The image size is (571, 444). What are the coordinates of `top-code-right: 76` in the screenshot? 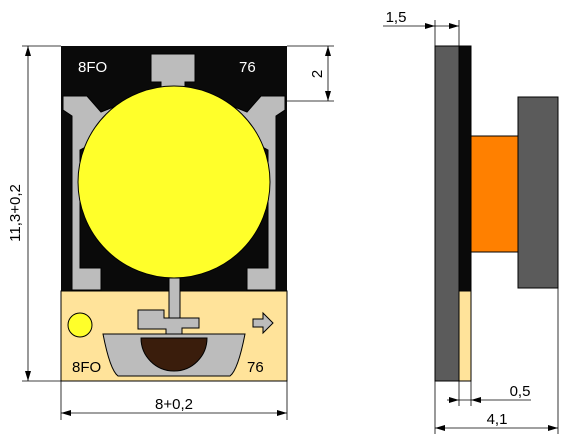 It's located at (247, 67).